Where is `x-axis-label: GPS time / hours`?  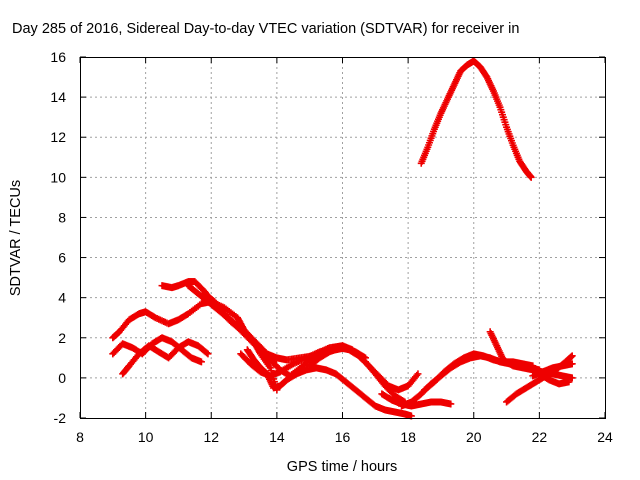 x-axis-label: GPS time / hours is located at coordinates (342, 467).